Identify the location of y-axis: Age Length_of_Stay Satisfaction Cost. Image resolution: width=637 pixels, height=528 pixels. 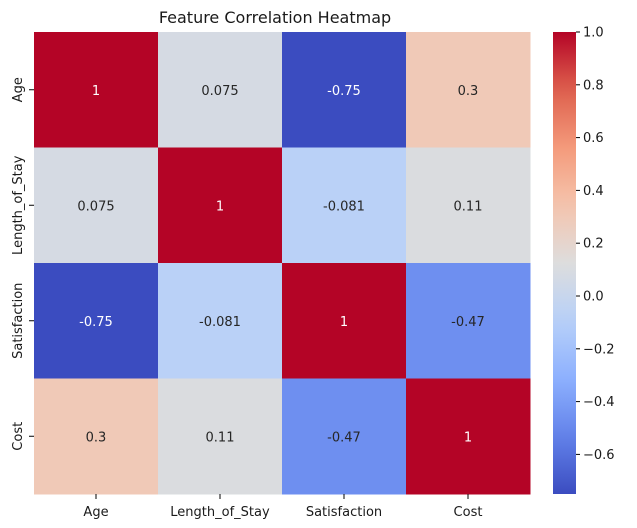
(22, 264).